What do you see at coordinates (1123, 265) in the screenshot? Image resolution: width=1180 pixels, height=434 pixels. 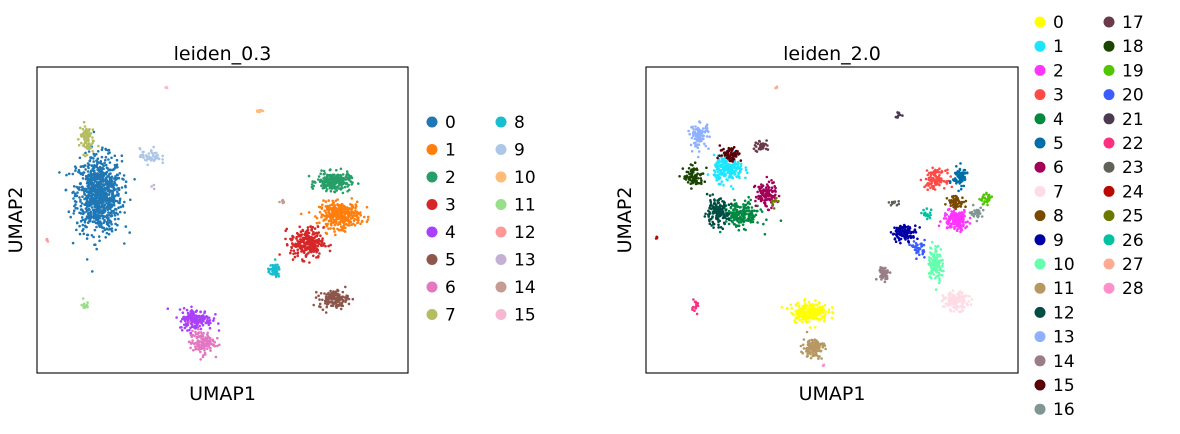 I see `legend-item-27: 27` at bounding box center [1123, 265].